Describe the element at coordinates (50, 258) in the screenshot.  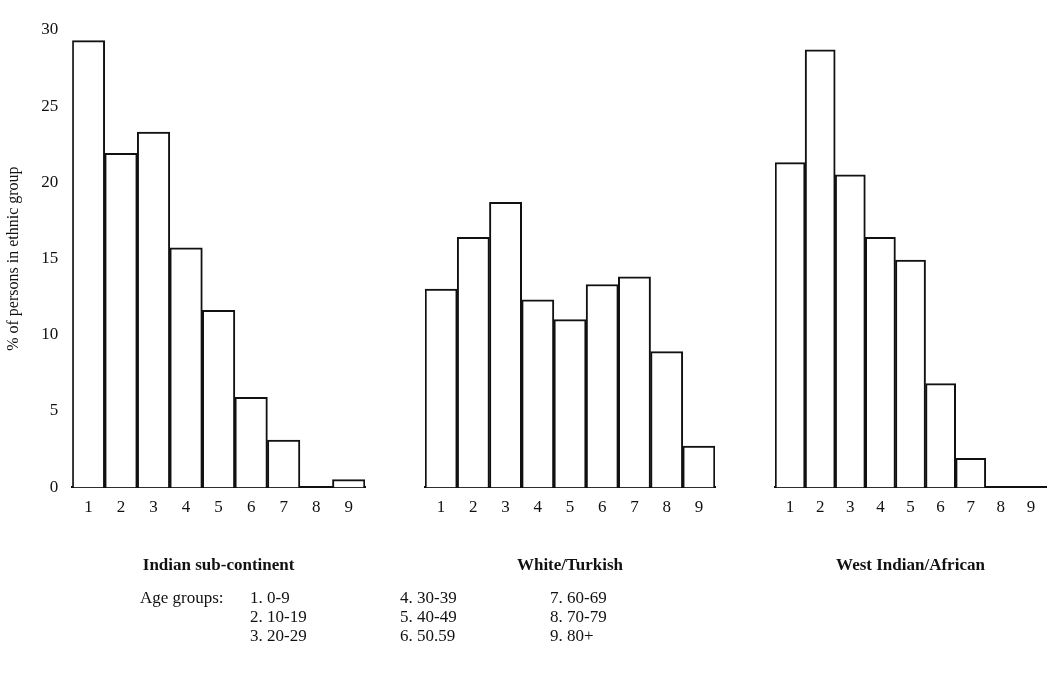
I see `y-tick-label: 15` at that location.